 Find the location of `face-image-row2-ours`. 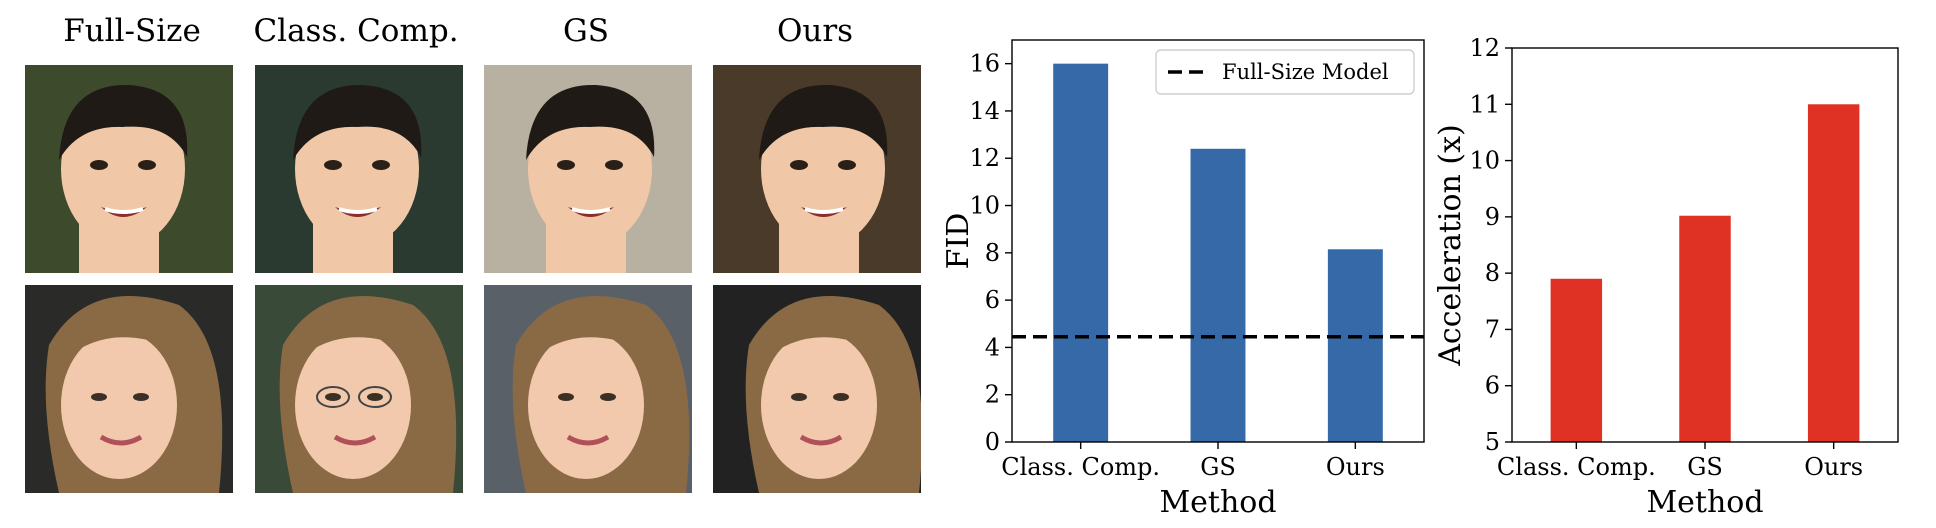

face-image-row2-ours is located at coordinates (817, 389).